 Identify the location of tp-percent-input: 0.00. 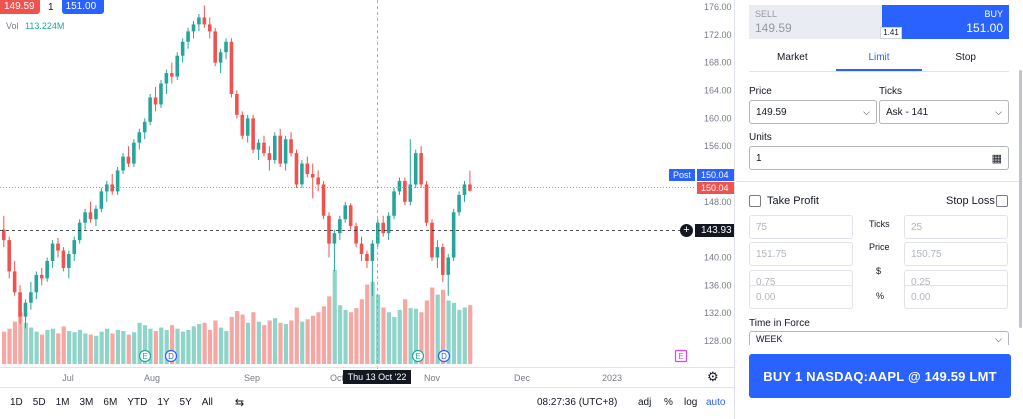
(801, 297).